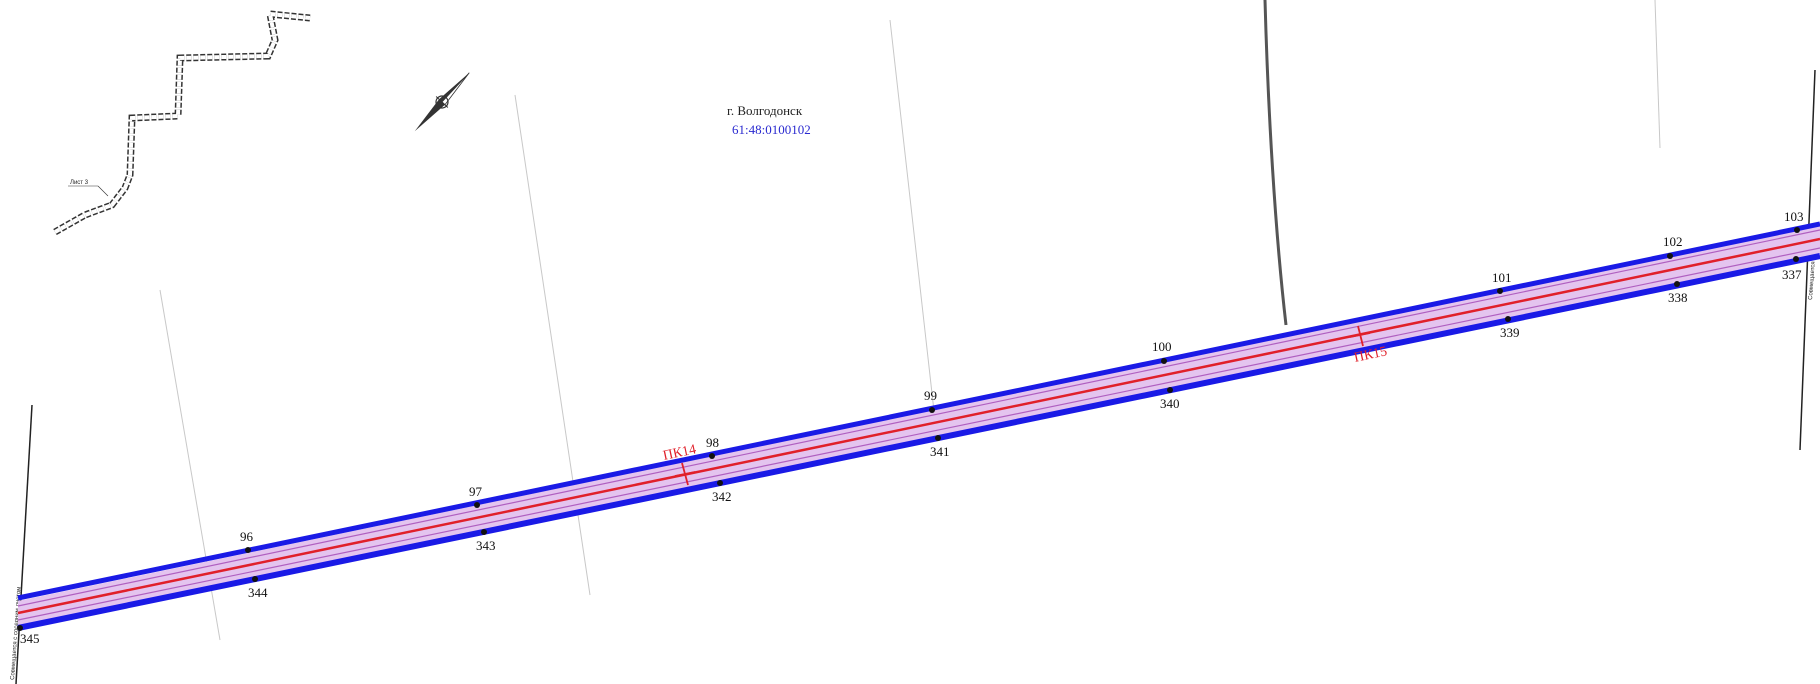 The width and height of the screenshot is (1820, 684). I want to click on point-label: 96, so click(247, 536).